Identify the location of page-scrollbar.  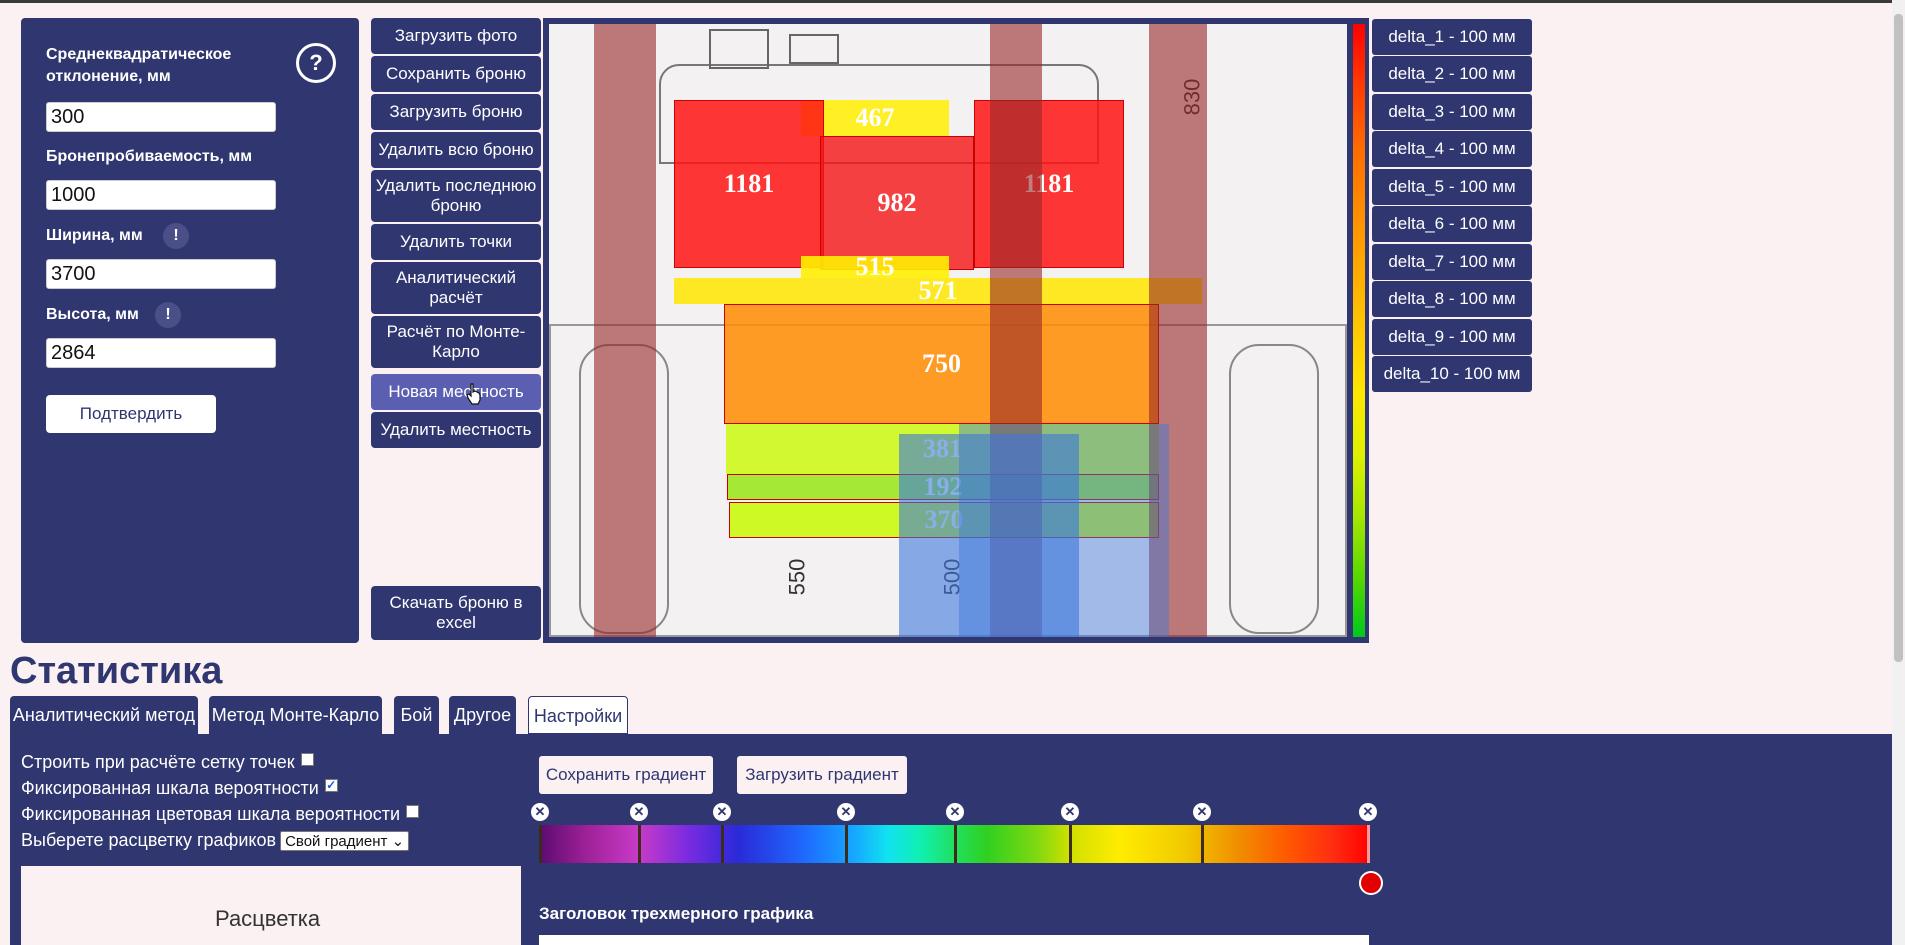
(1898, 472).